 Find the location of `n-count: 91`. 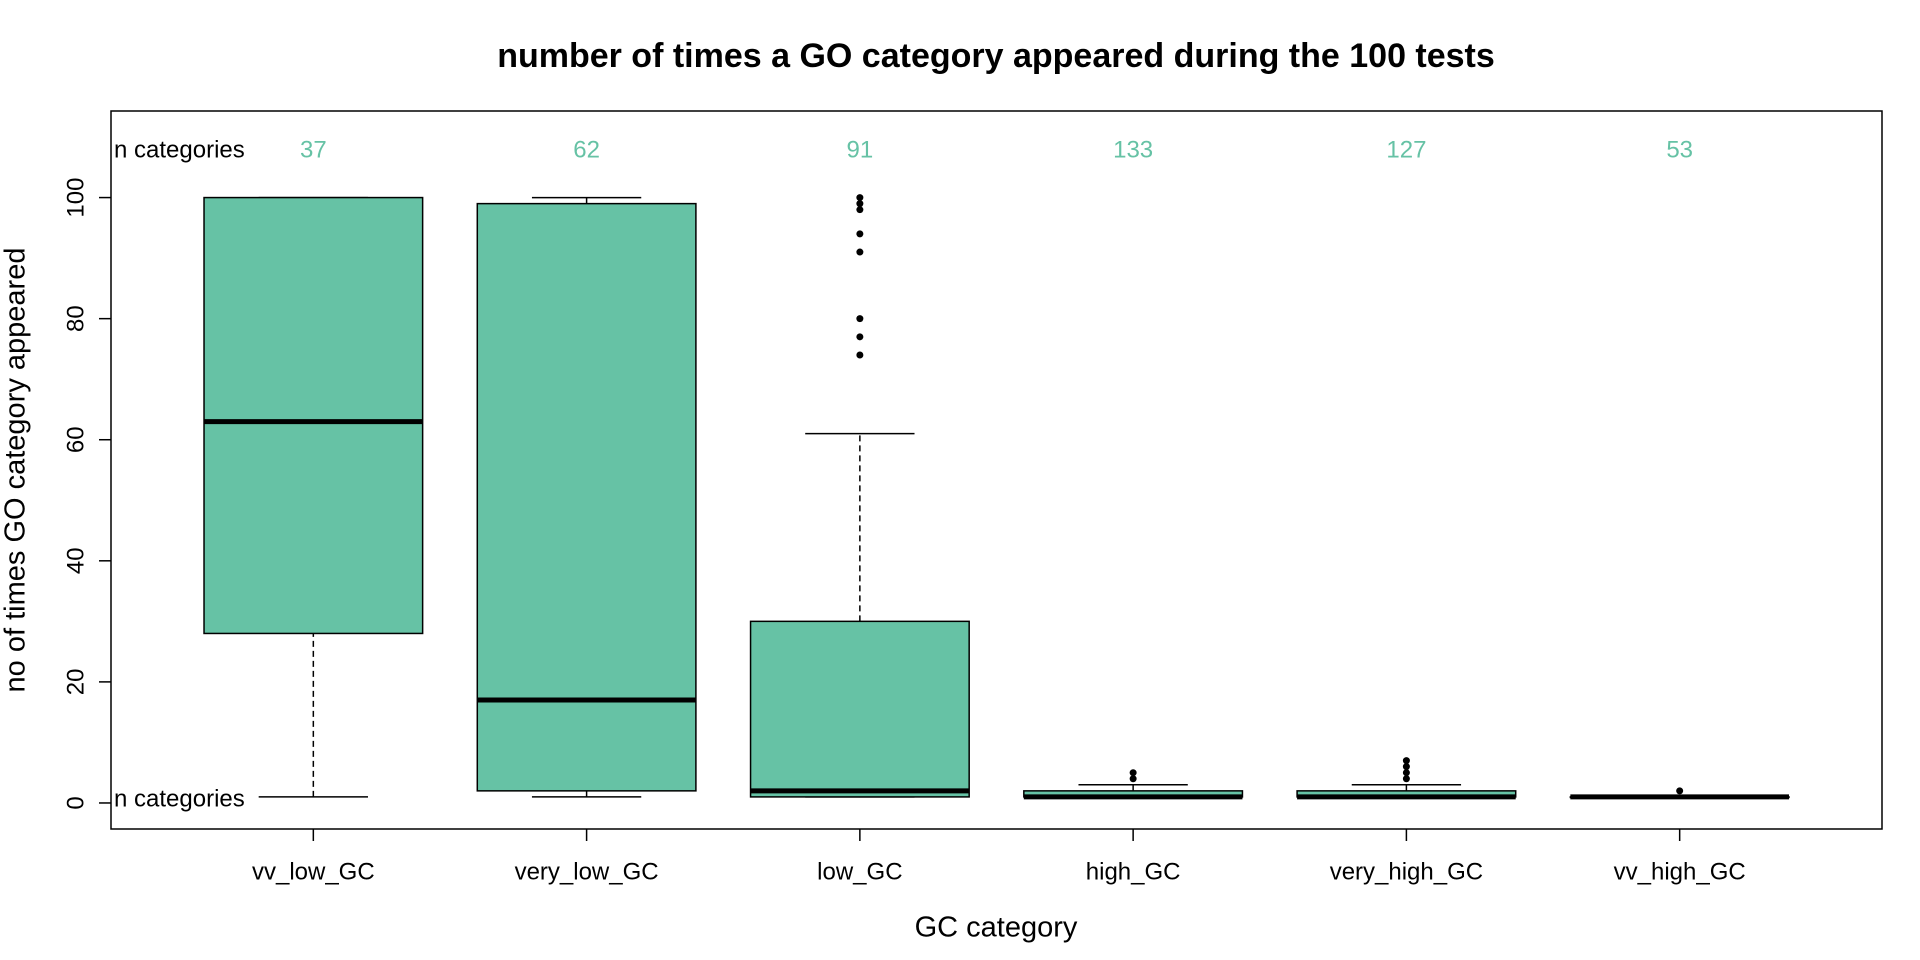

n-count: 91 is located at coordinates (860, 149).